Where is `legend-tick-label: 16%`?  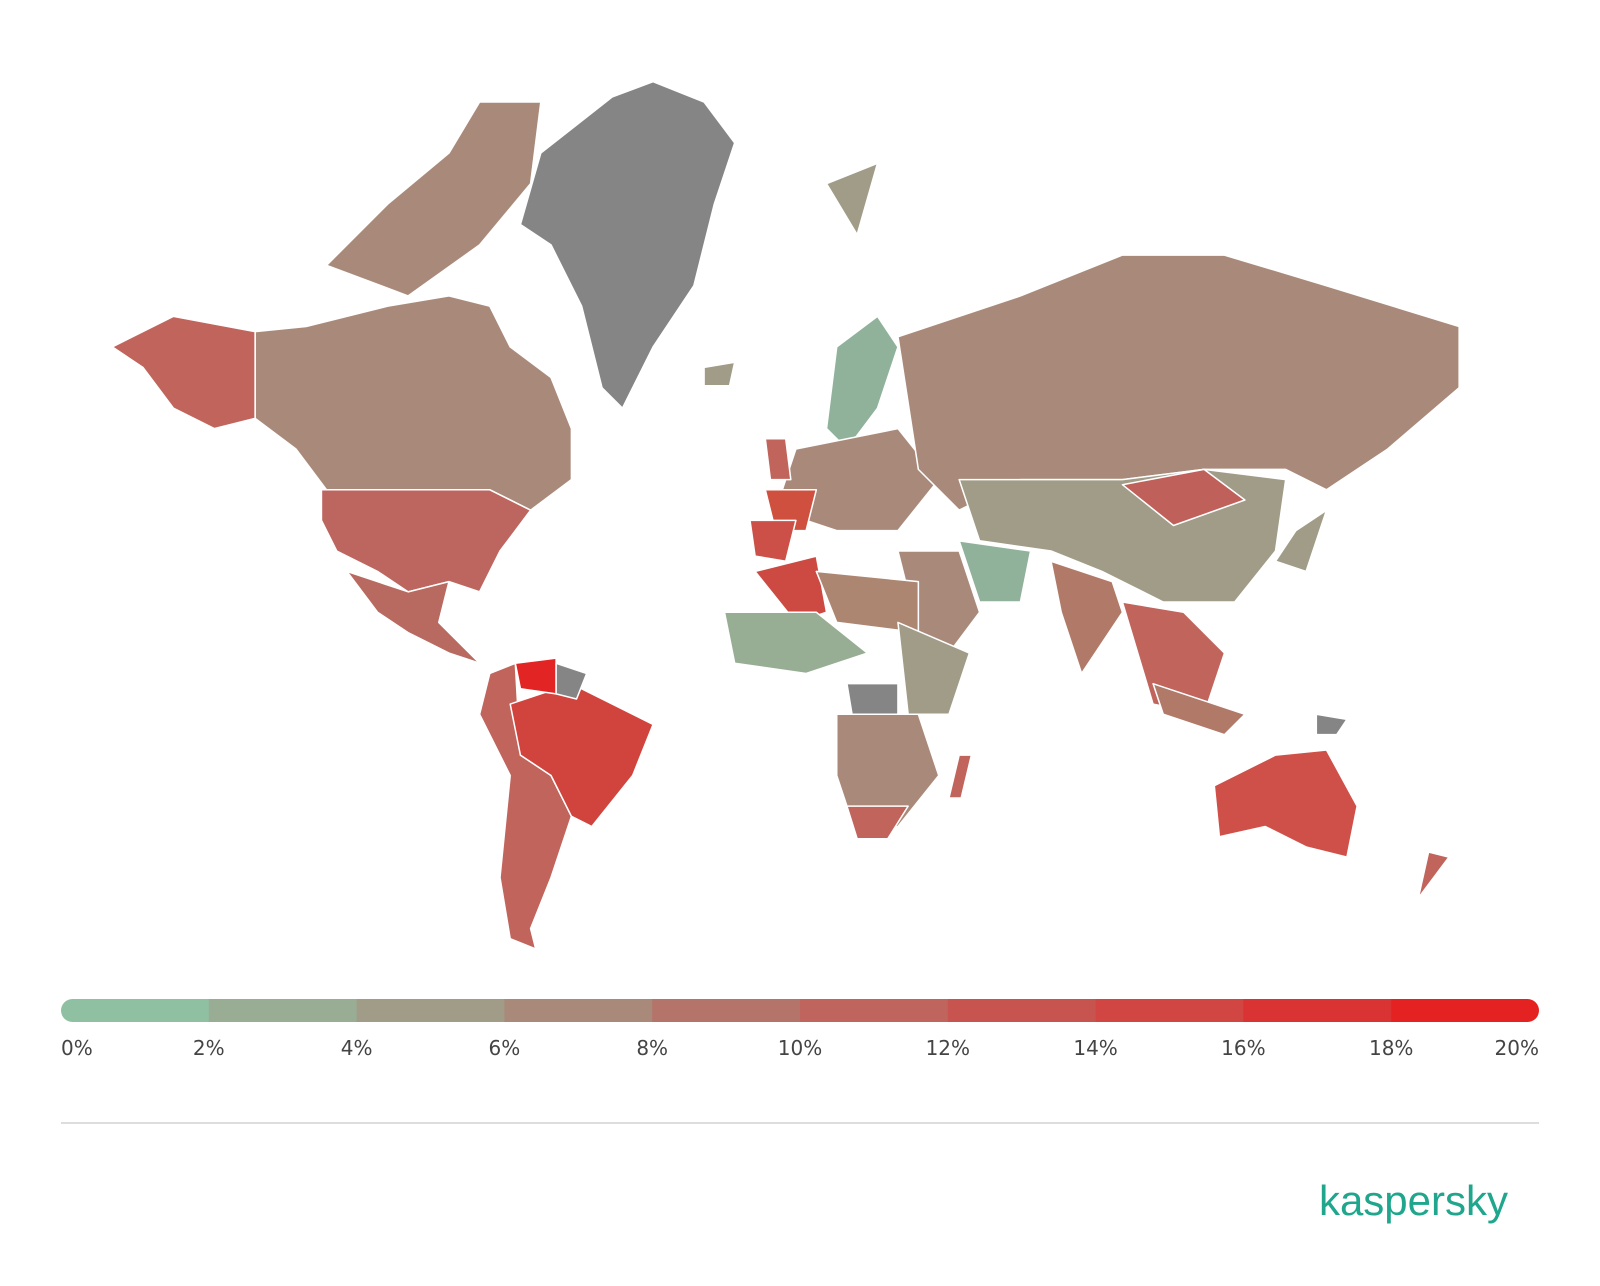 legend-tick-label: 16% is located at coordinates (1243, 1048).